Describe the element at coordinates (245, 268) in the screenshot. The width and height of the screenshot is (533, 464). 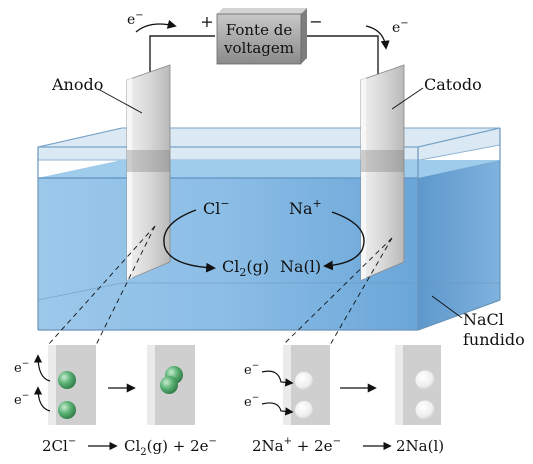
I see `chlorine-product-label: Cl2(g)` at that location.